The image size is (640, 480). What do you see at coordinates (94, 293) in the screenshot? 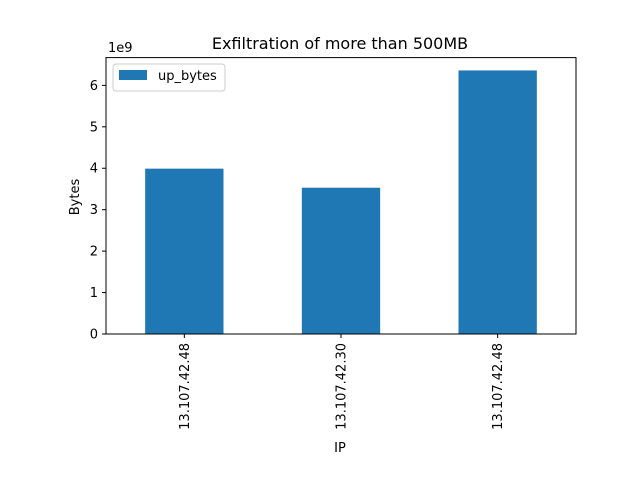
I see `y-tick-label: 1` at bounding box center [94, 293].